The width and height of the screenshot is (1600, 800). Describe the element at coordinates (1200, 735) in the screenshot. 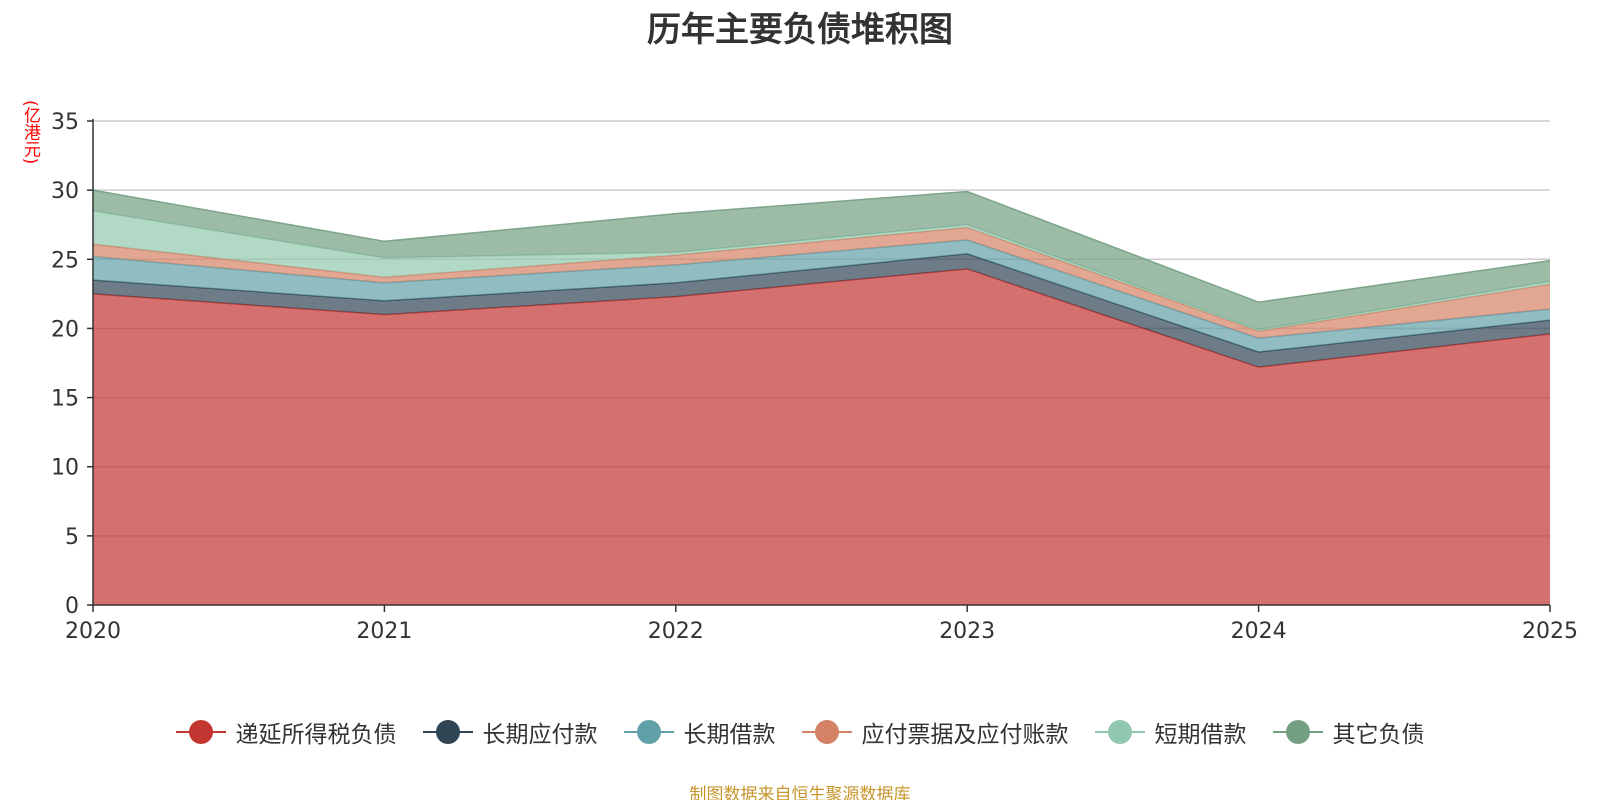

I see `legend-label: 短期借款` at that location.